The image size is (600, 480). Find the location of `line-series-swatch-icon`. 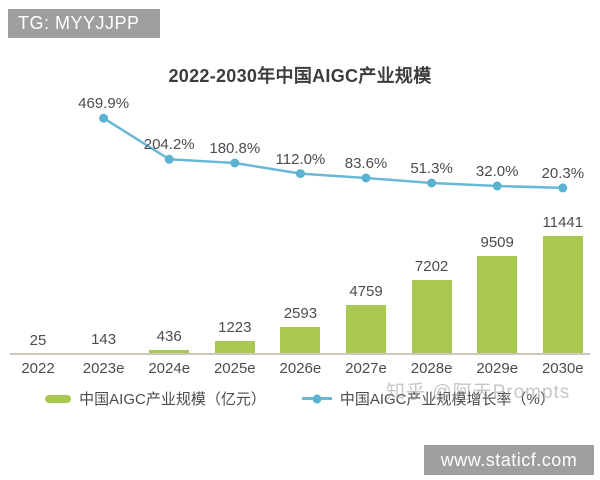

line-series-swatch-icon is located at coordinates (316, 398).